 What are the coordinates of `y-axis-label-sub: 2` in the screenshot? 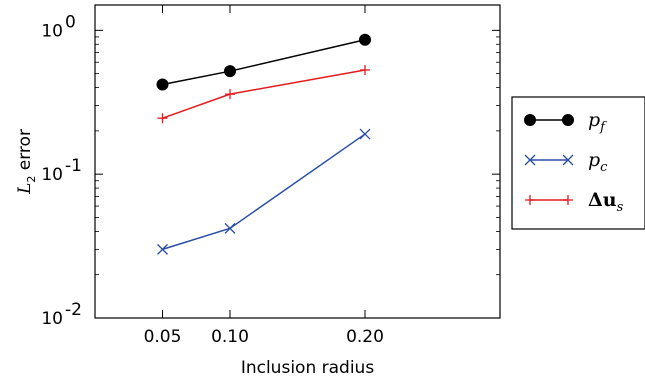 It's located at (31, 179).